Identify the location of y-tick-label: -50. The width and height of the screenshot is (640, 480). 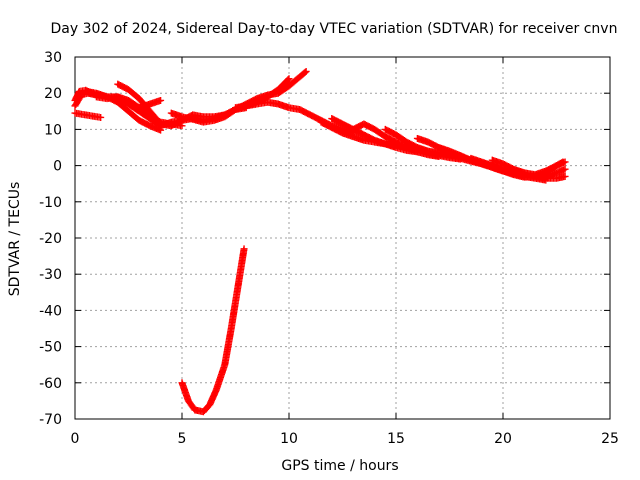
(50, 348).